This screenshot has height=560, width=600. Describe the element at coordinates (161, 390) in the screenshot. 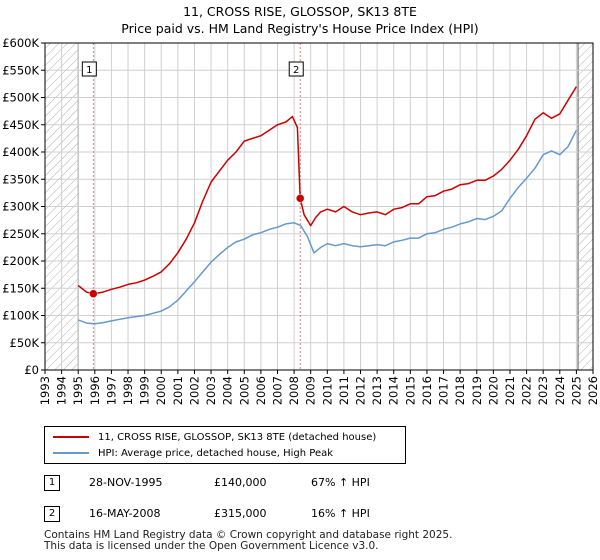

I see `x-tick-label-2000: 2000` at that location.